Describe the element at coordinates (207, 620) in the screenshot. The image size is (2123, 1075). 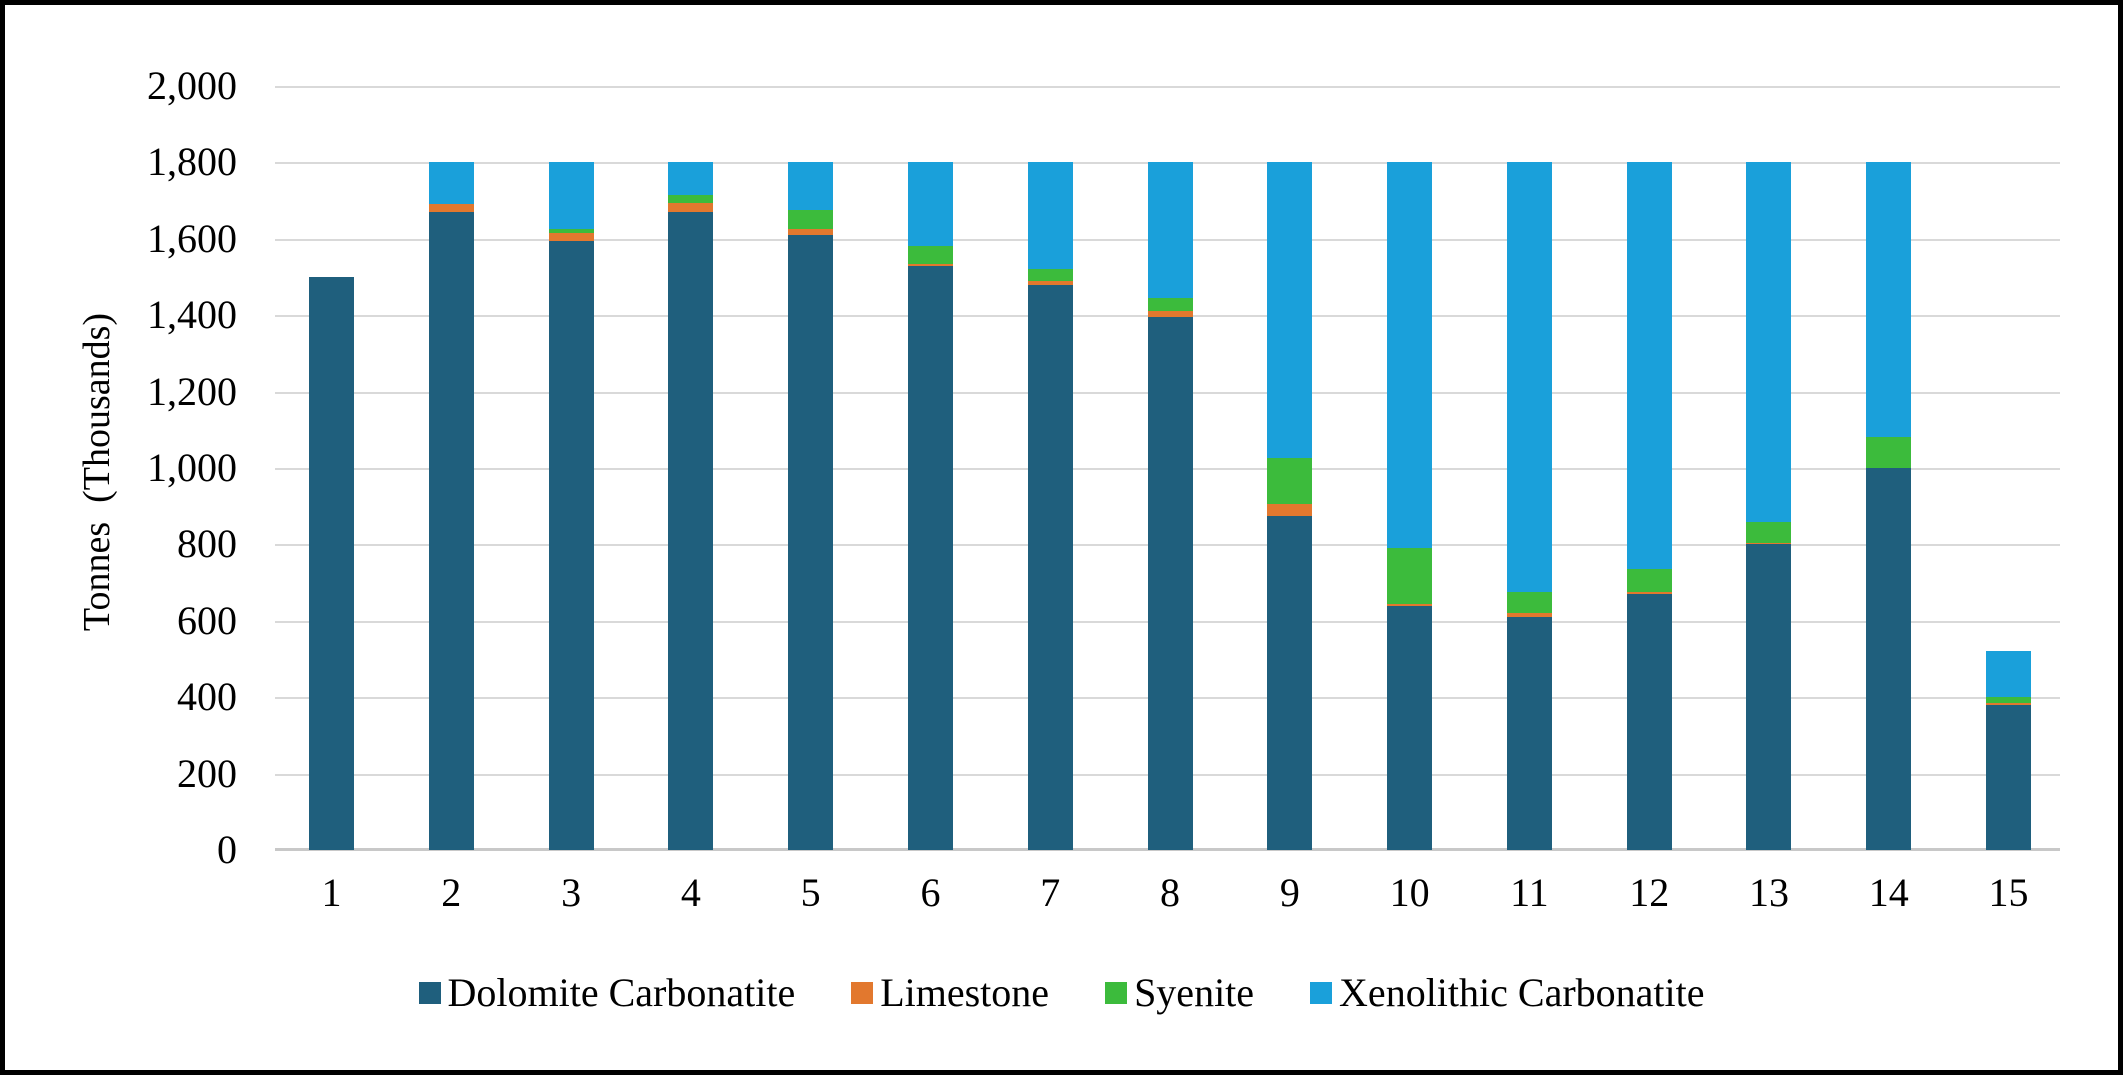
I see `y-tick-label-600: 600` at that location.